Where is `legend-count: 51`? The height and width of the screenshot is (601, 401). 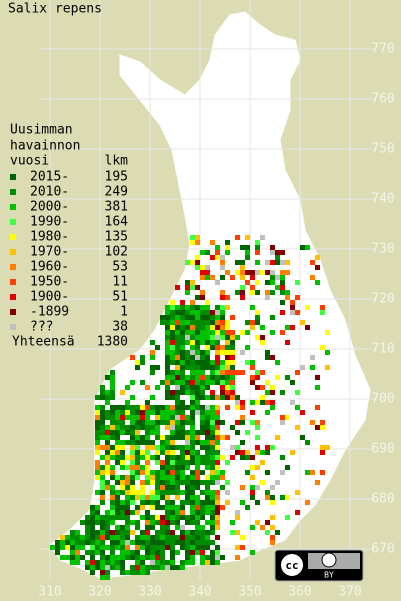 legend-count: 51 is located at coordinates (120, 297).